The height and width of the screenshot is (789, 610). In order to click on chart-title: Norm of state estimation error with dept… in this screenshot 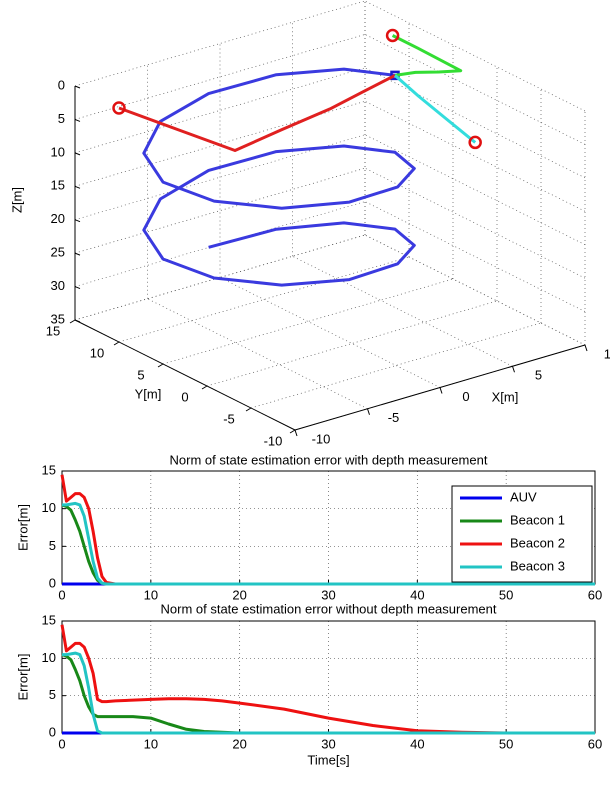, I will do `click(329, 459)`.